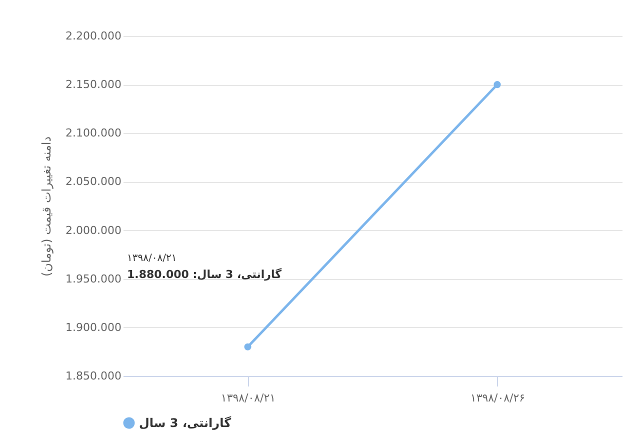  Describe the element at coordinates (94, 279) in the screenshot. I see `y-tick-label: 1.950.000` at that location.